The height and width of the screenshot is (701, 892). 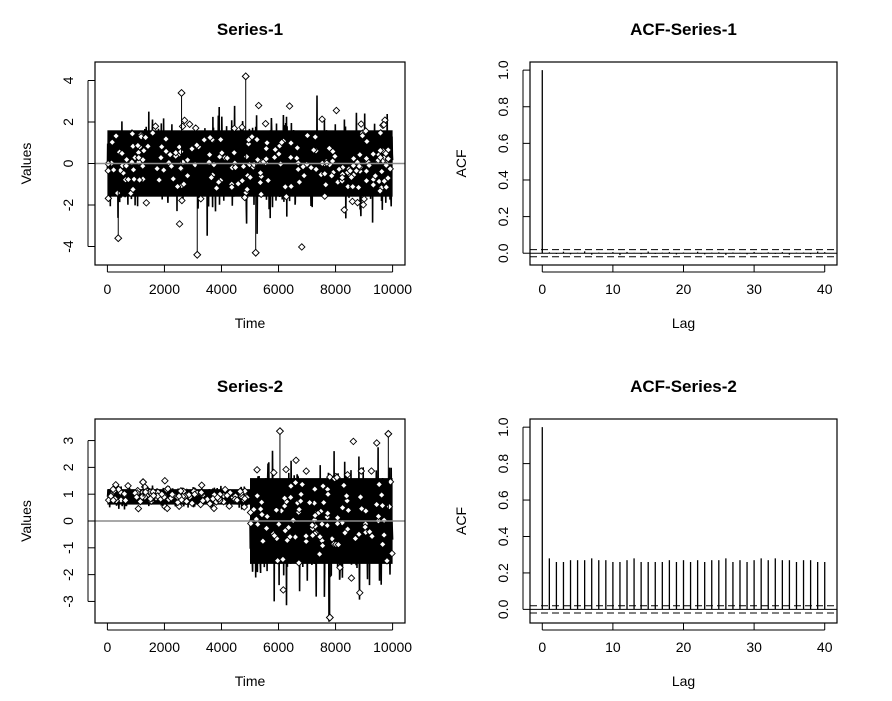 What do you see at coordinates (221, 647) in the screenshot?
I see `x-tick-label: 4000` at bounding box center [221, 647].